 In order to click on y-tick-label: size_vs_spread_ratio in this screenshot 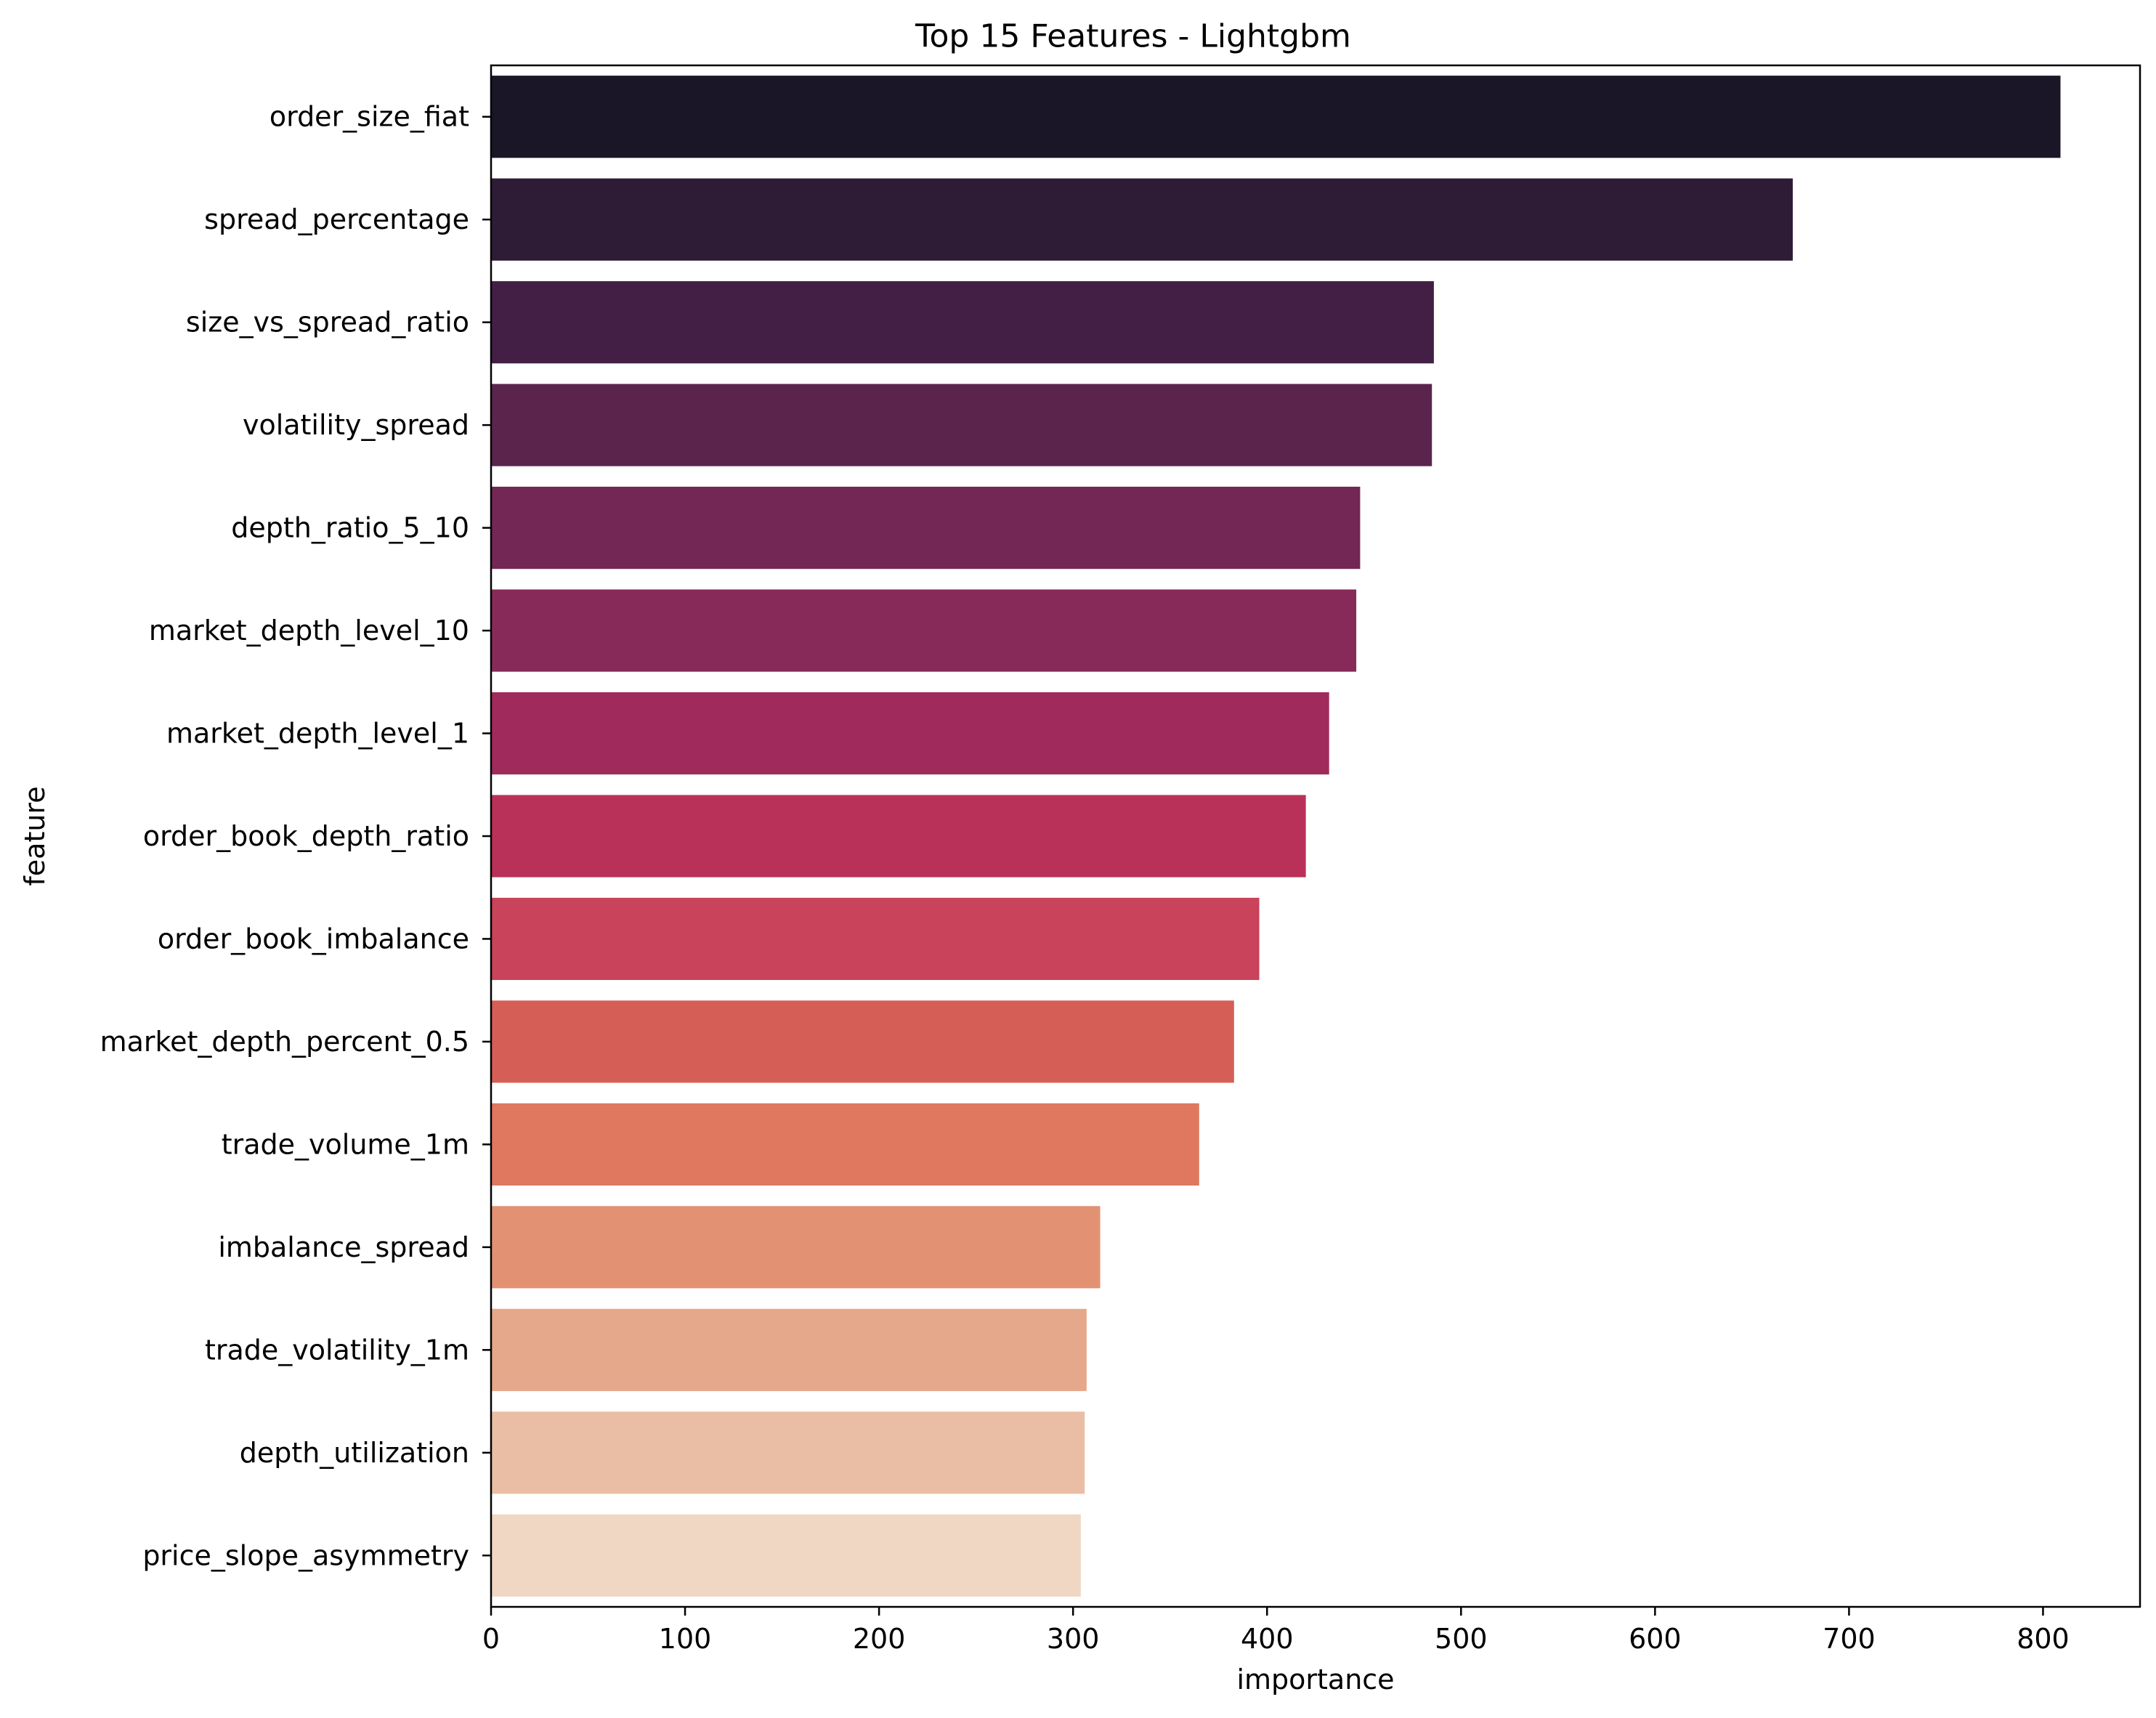, I will do `click(327, 323)`.